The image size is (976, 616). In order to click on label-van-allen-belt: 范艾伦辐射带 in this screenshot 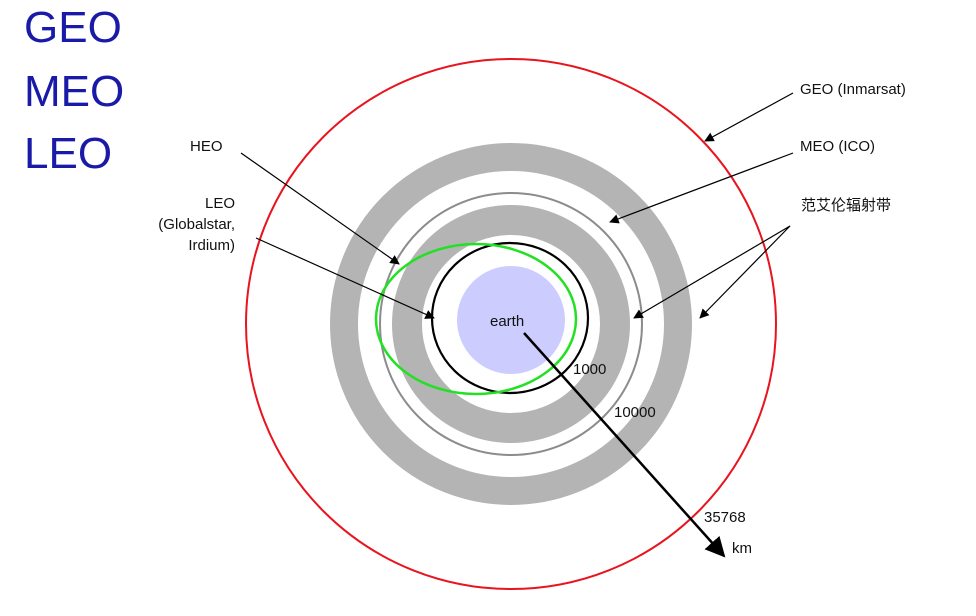, I will do `click(846, 205)`.